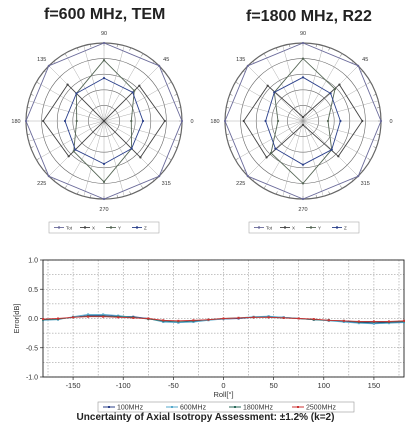  Describe the element at coordinates (365, 60) in the screenshot. I see `polar-angle-label: 45` at that location.